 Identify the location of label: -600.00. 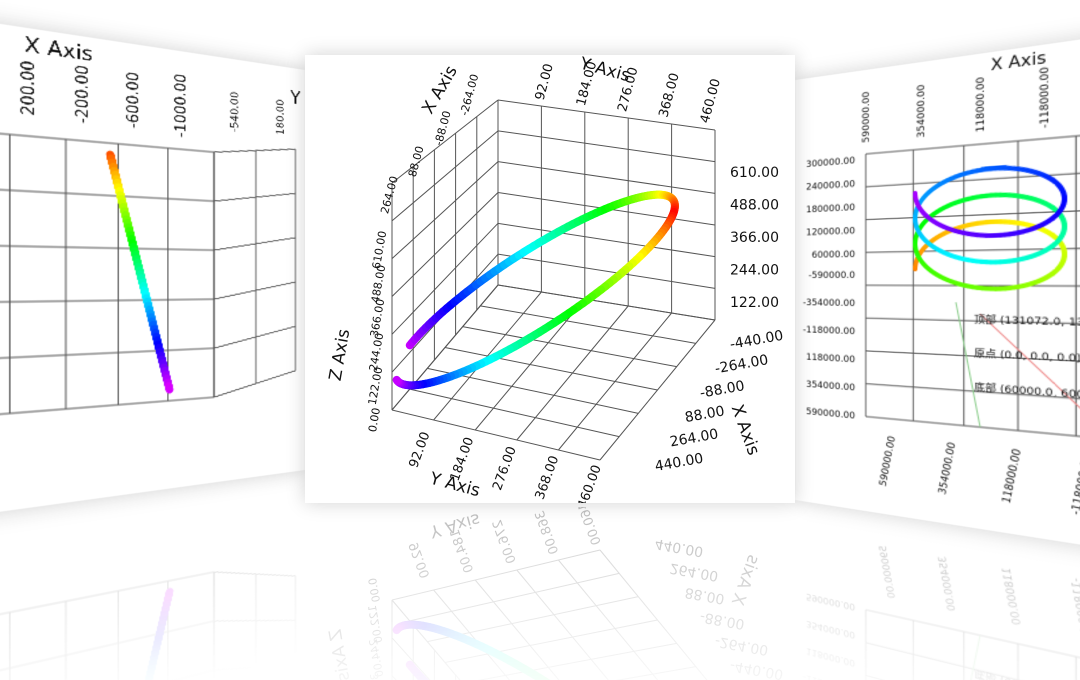
(132, 100).